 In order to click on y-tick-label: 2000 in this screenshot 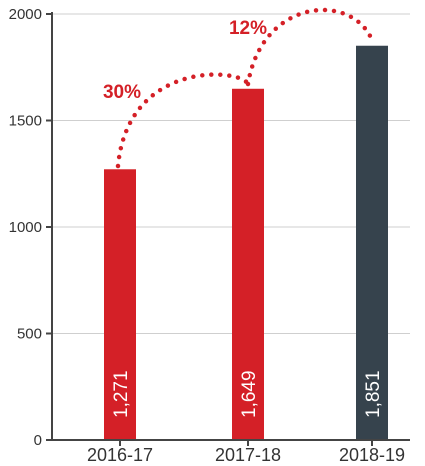, I will do `click(25, 14)`.